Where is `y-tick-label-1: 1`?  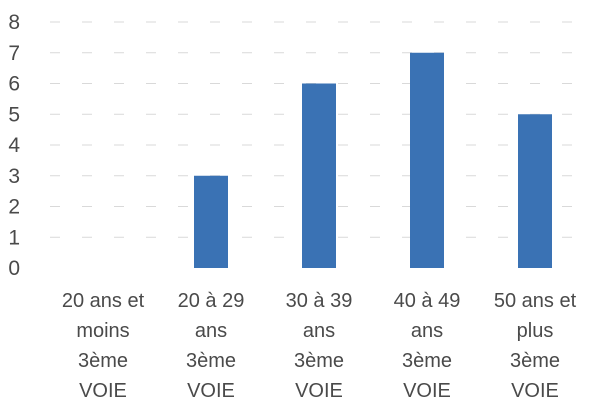
y-tick-label-1: 1 is located at coordinates (14, 237).